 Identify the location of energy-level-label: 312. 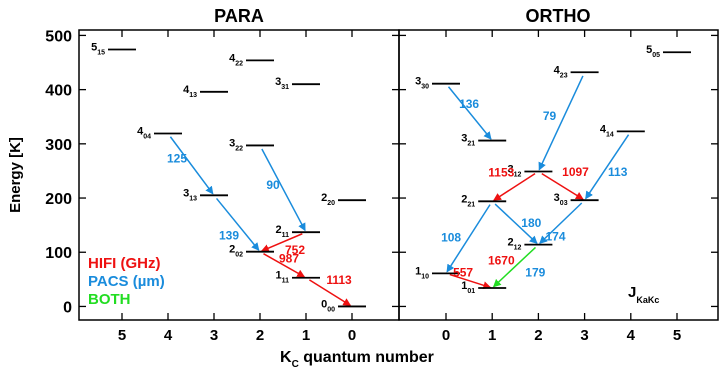
(514, 170).